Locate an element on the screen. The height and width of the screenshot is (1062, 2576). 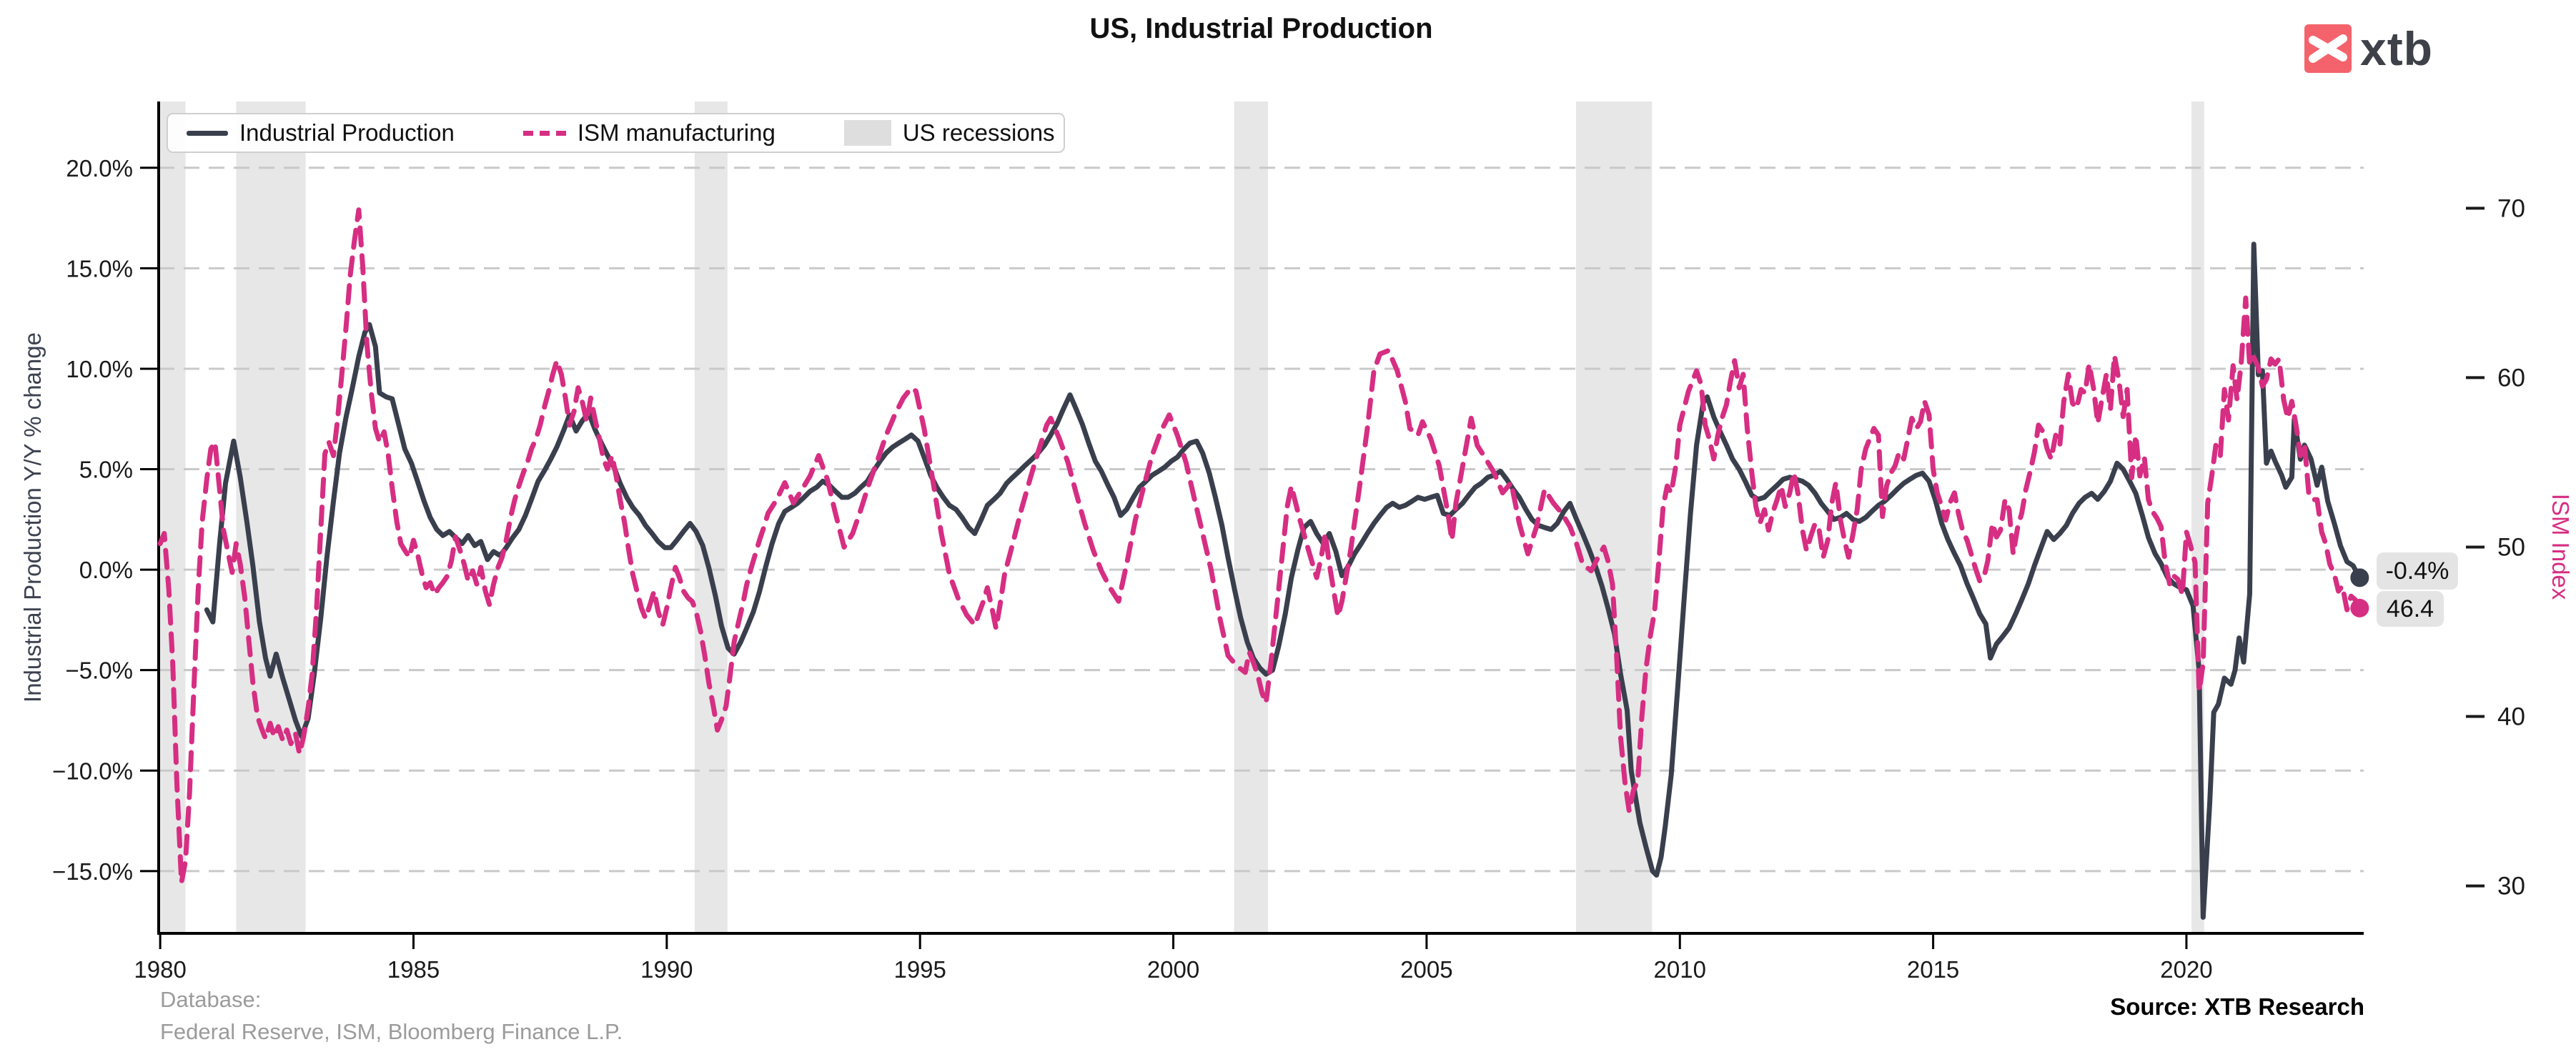
legend-label: ISM manufacturing is located at coordinates (676, 132).